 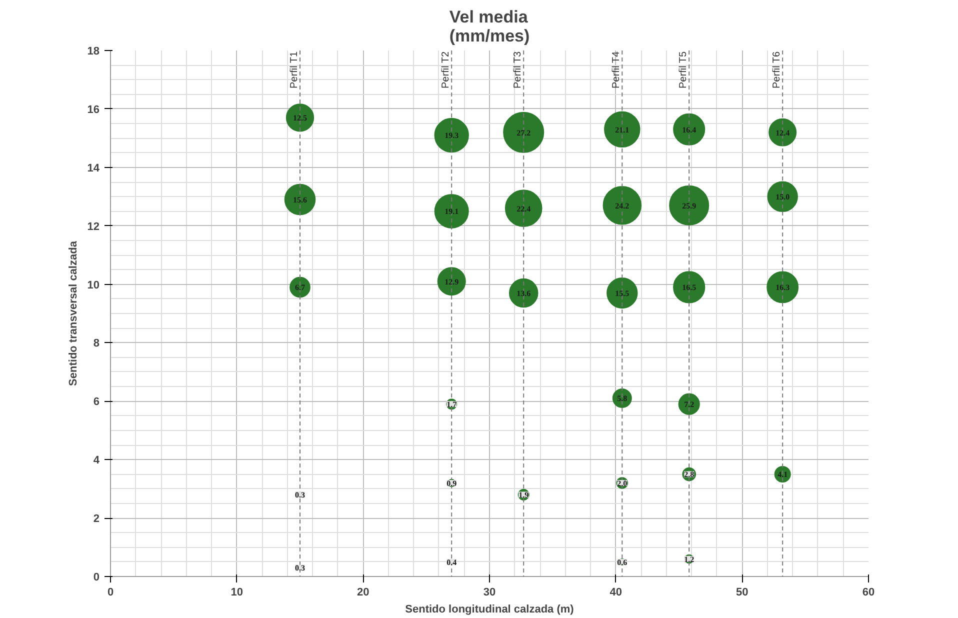 I want to click on data-label: 15.0, so click(x=783, y=197).